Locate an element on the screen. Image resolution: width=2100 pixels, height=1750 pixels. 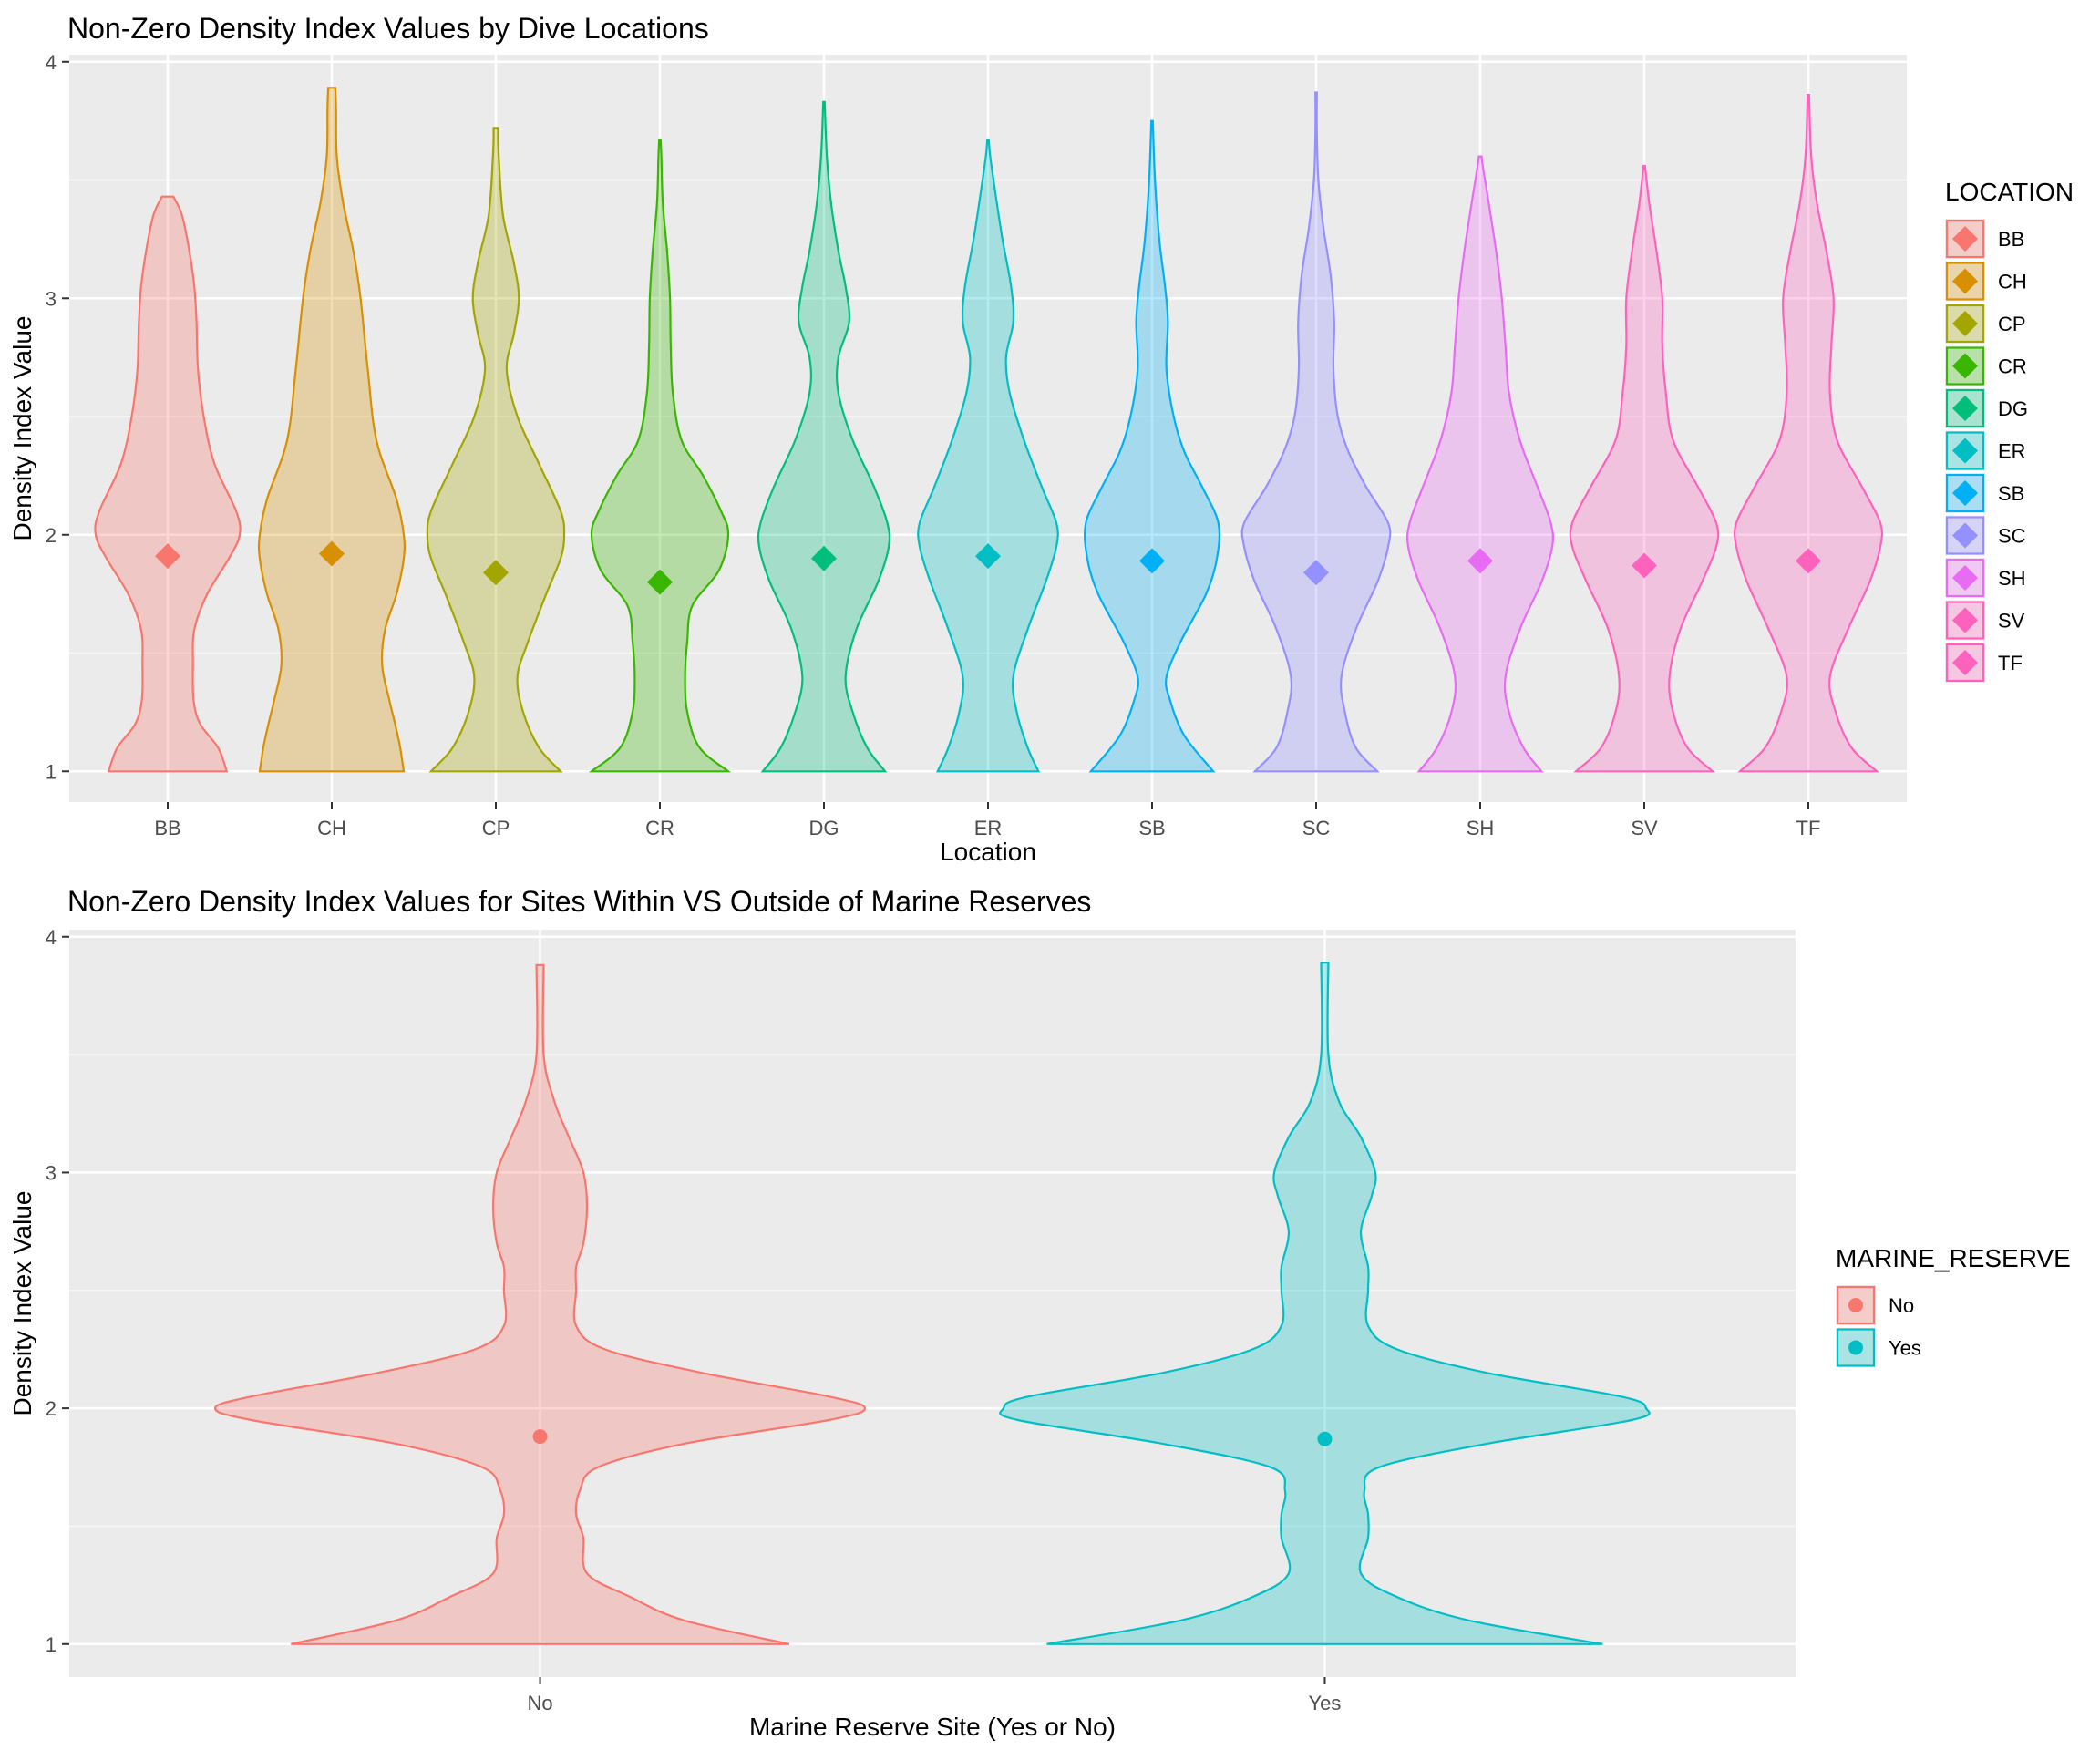
legend-label: CH is located at coordinates (2012, 282).